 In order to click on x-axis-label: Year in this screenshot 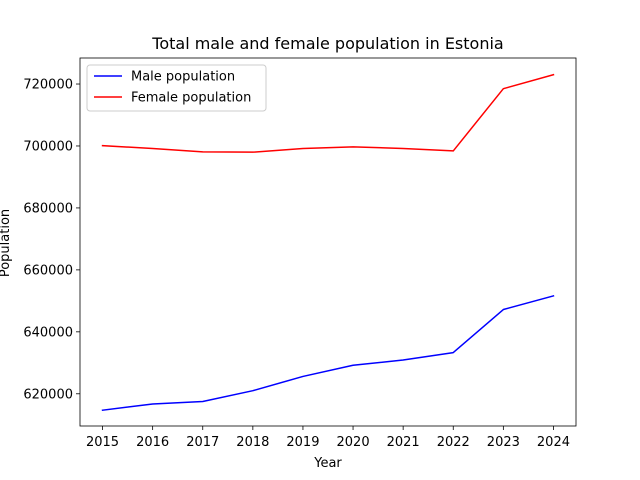, I will do `click(327, 463)`.